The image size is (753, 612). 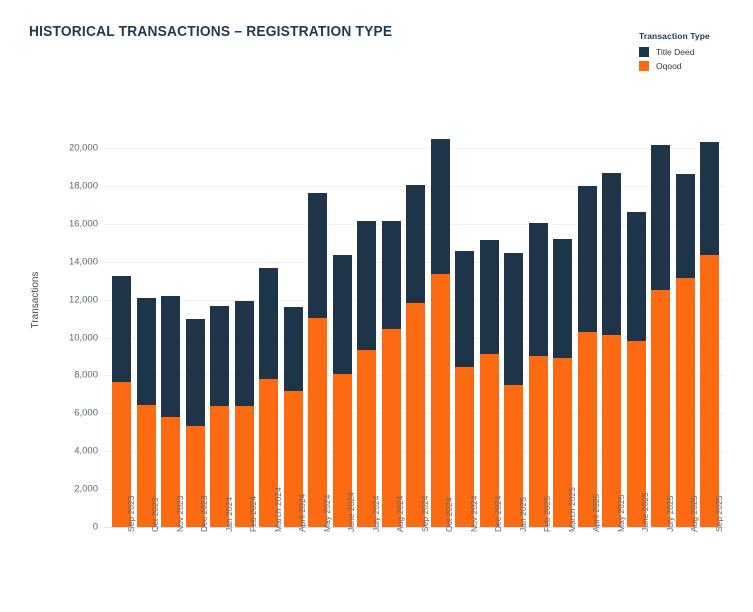 What do you see at coordinates (596, 512) in the screenshot?
I see `x-axis-tick-label: April 2025` at bounding box center [596, 512].